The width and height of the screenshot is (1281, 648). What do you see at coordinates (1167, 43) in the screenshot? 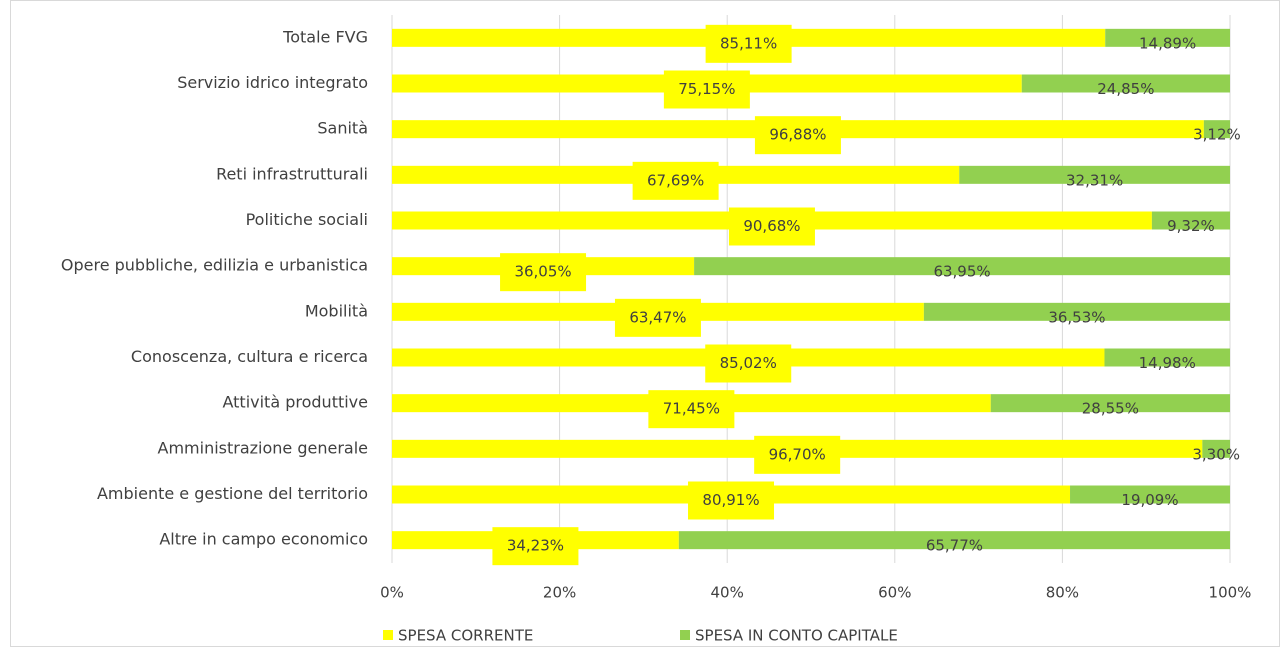
I see `data-label: 14,89%` at bounding box center [1167, 43].